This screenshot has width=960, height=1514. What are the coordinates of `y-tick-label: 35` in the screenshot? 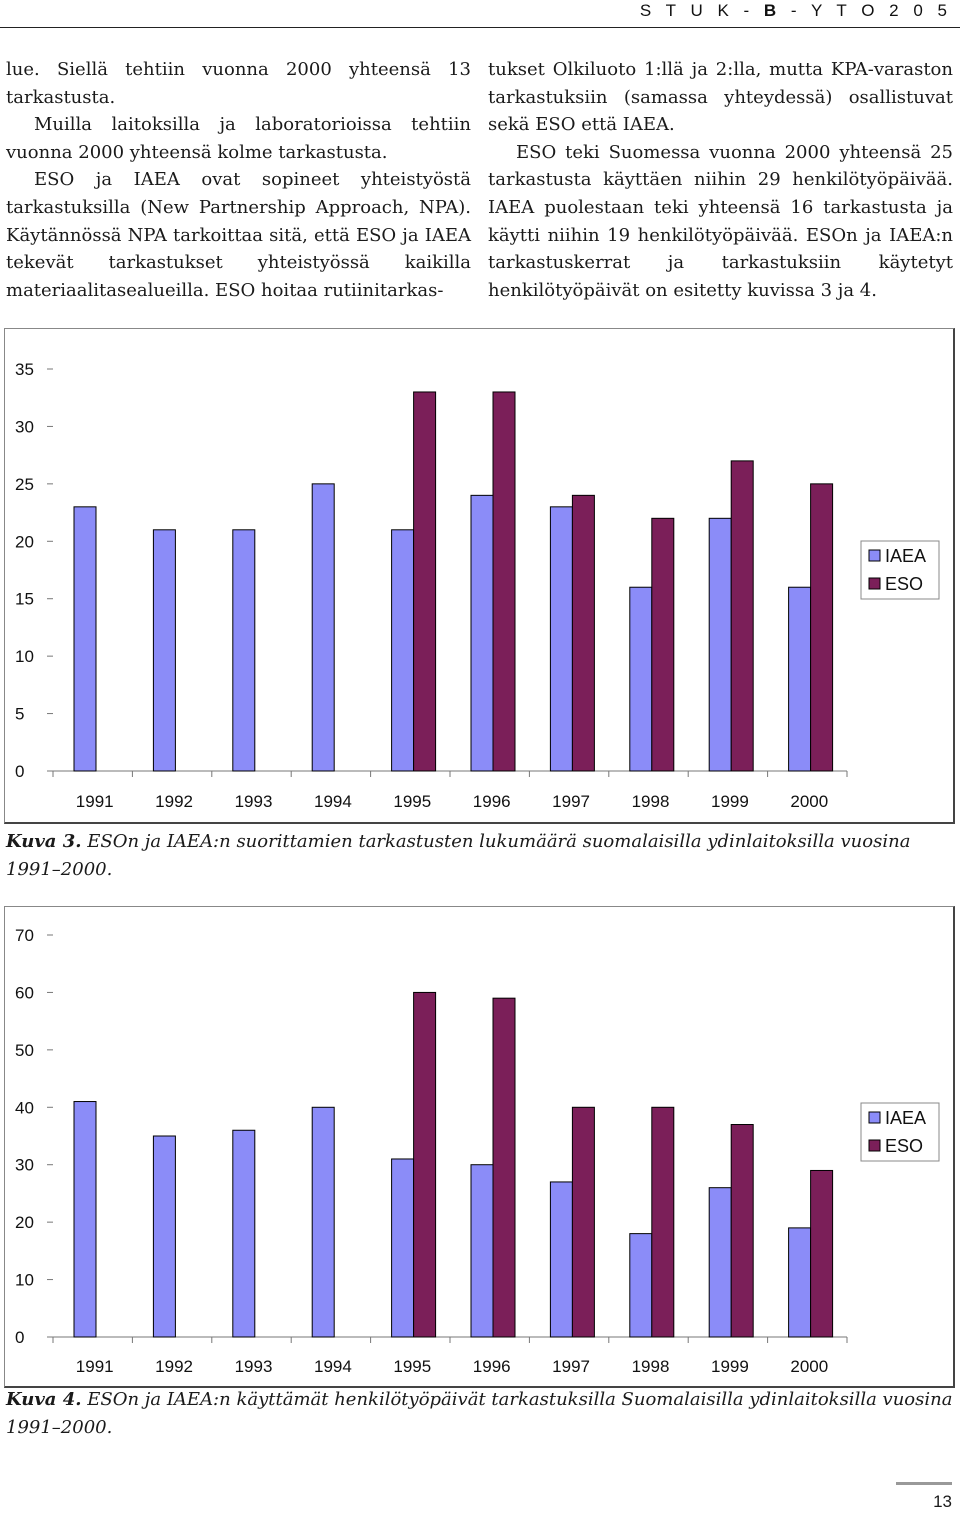 It's located at (24, 369).